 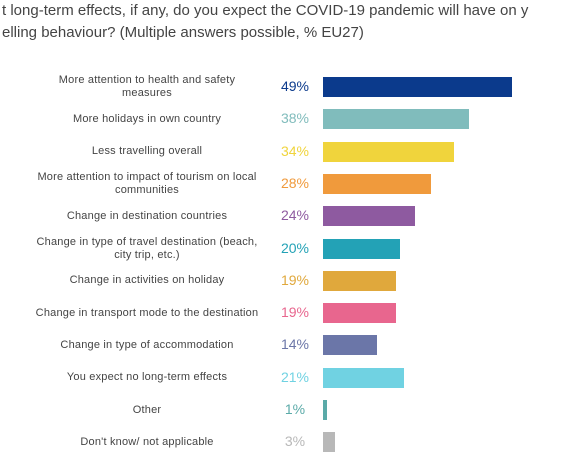 I want to click on category-label: Change in type of accommodation, so click(x=147, y=344).